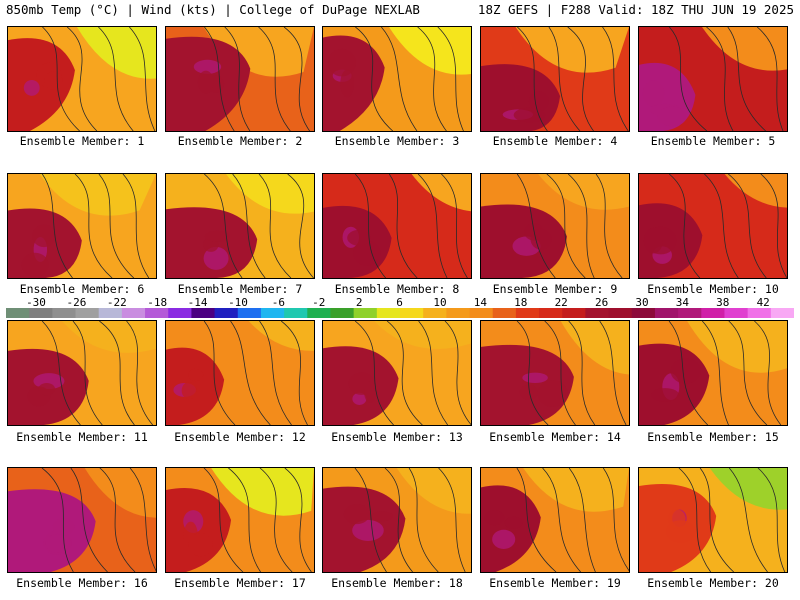 Image resolution: width=800 pixels, height=600 pixels. Describe the element at coordinates (521, 302) in the screenshot. I see `colorbar-tick-label: 18` at that location.